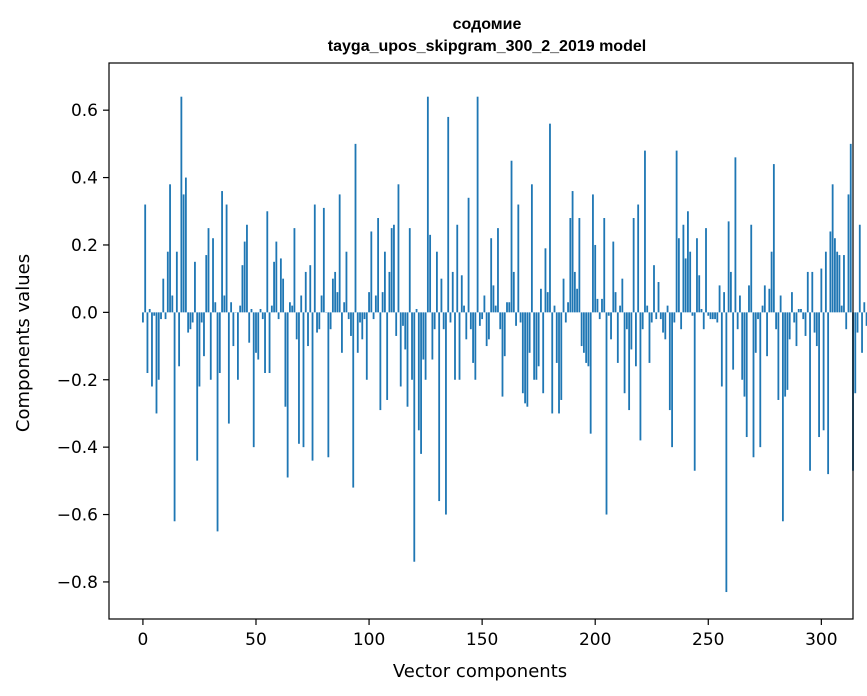 Image resolution: width=867 pixels, height=696 pixels. What do you see at coordinates (84, 111) in the screenshot?
I see `y-tick-label: 0.6` at bounding box center [84, 111].